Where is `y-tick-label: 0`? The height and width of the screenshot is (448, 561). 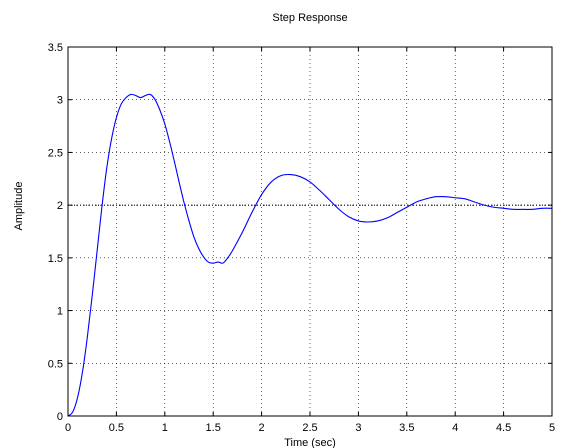 y-tick-label: 0 is located at coordinates (60, 417).